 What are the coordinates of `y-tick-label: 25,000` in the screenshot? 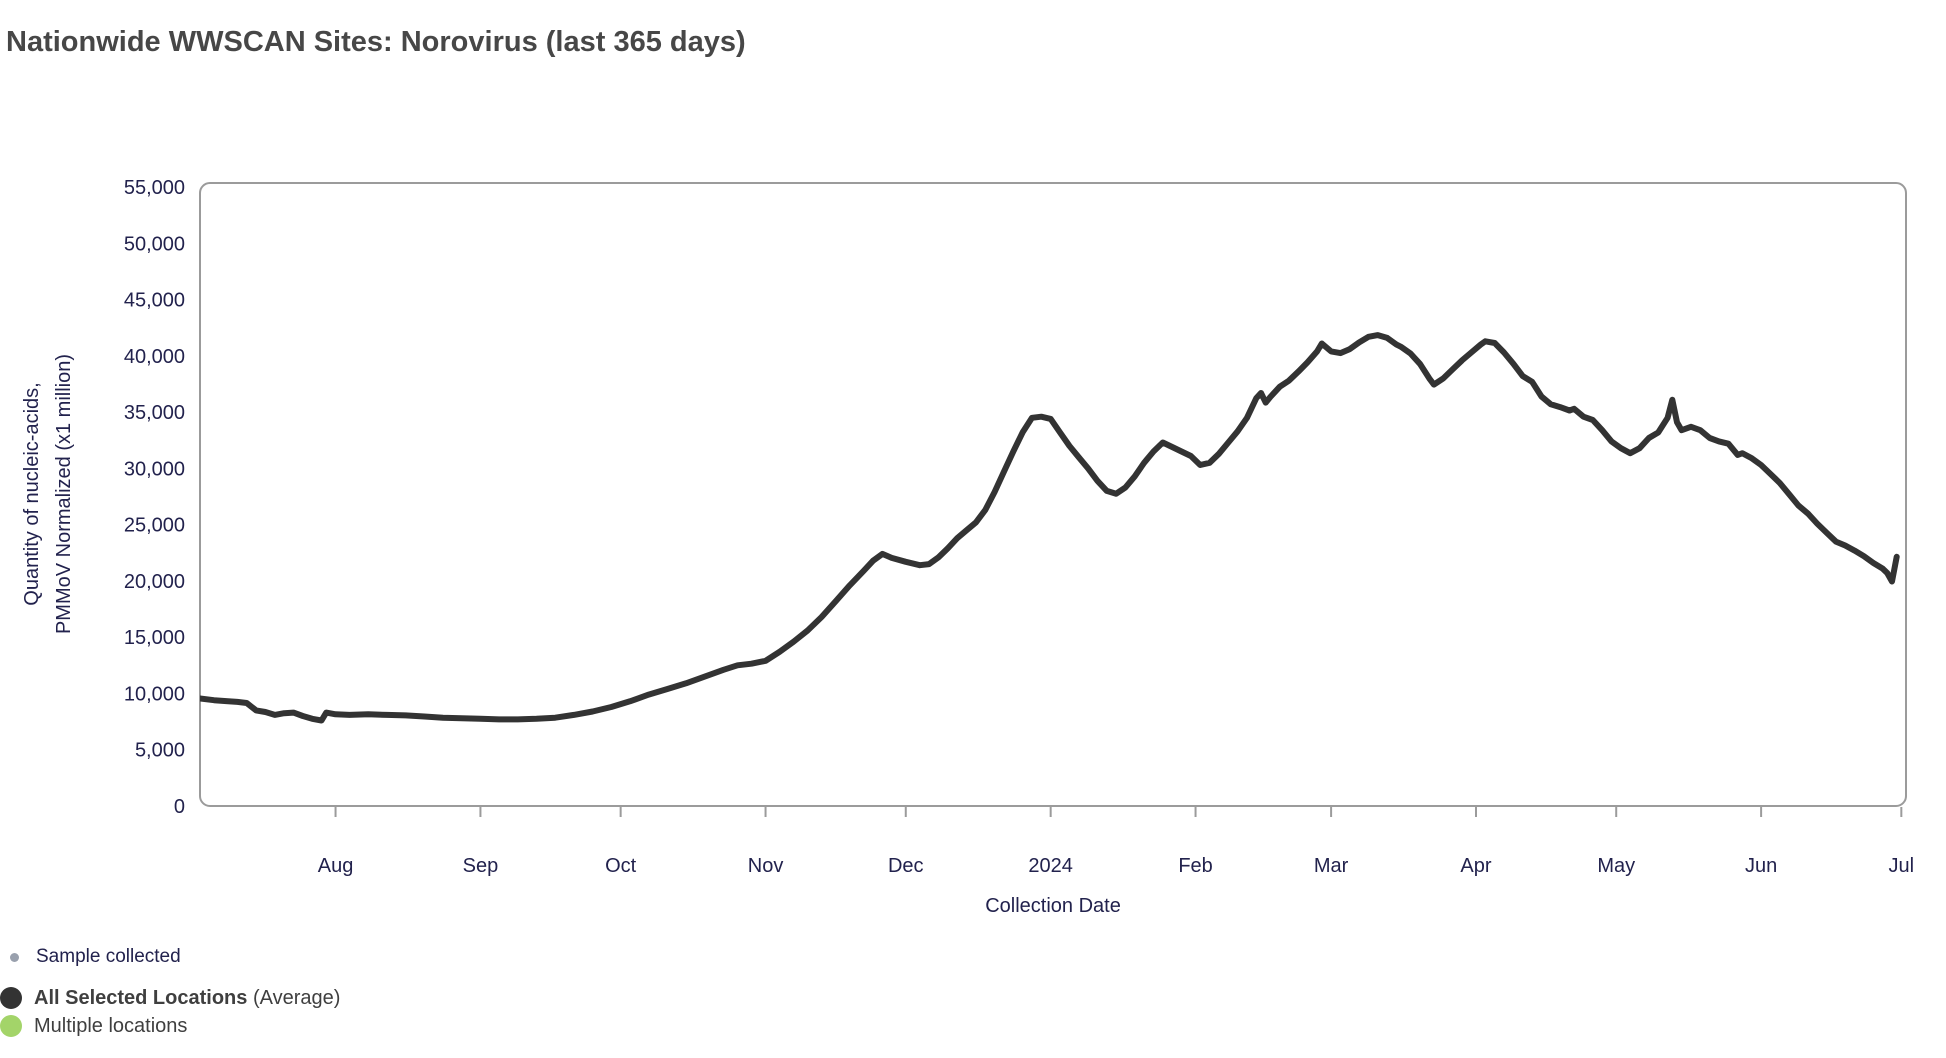 It's located at (154, 526).